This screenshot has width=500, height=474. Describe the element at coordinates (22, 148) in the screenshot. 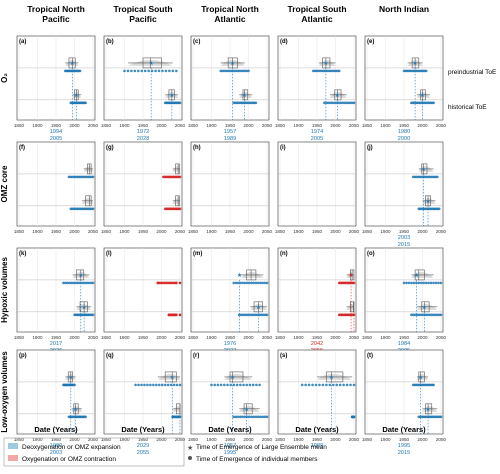

I see `panel-id: (f)` at that location.